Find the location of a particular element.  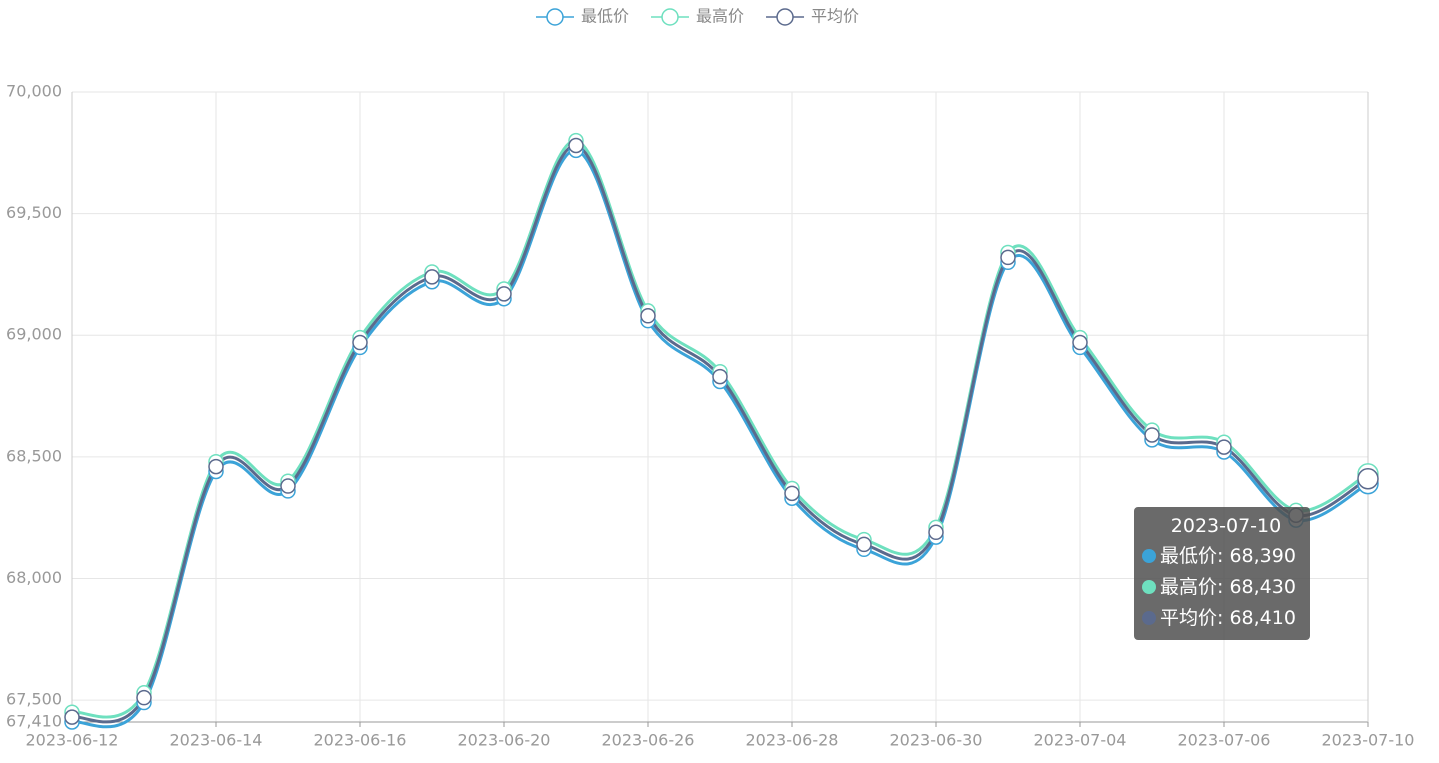

y-tick-label: 70,000 is located at coordinates (34, 91).